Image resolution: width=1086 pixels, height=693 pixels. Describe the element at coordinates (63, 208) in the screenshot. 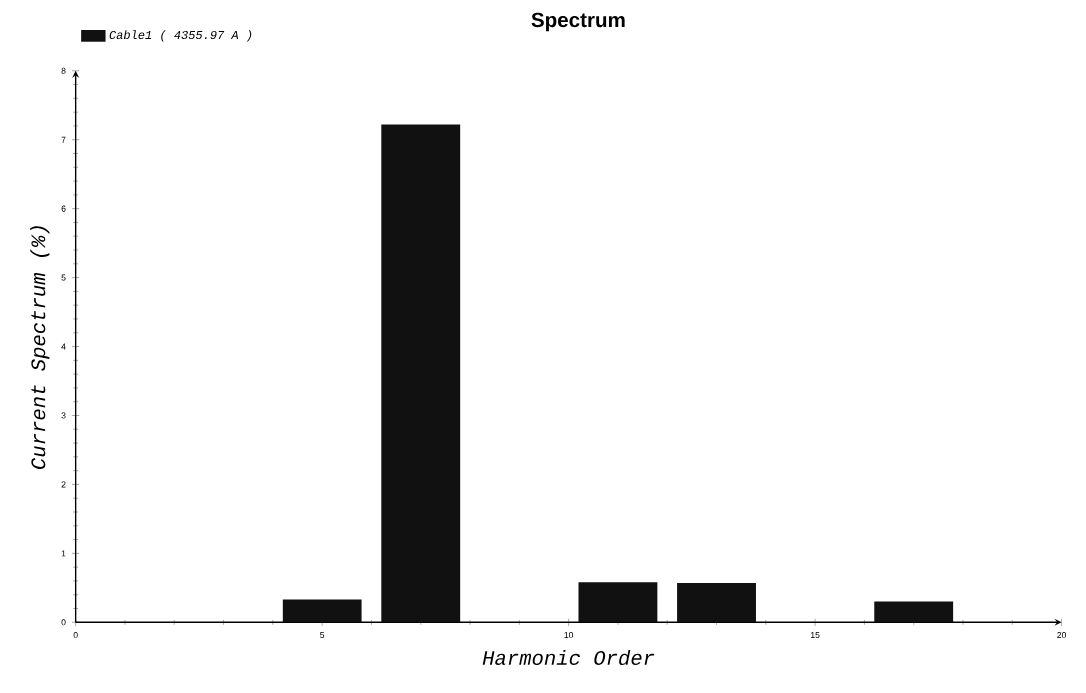

I see `y-tick-label: 6` at that location.